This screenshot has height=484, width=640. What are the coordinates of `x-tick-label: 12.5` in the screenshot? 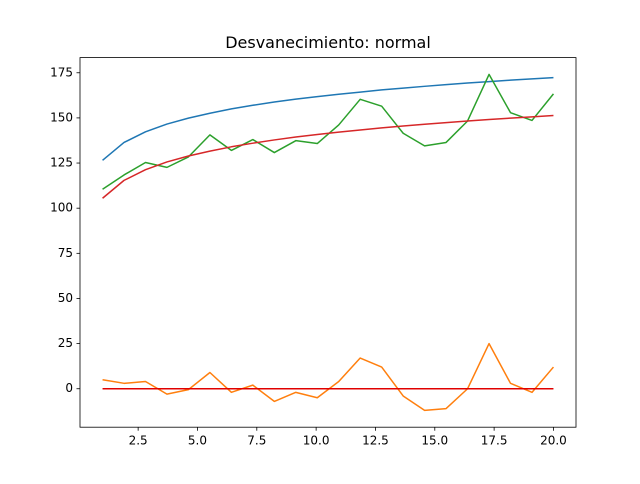 It's located at (375, 441).